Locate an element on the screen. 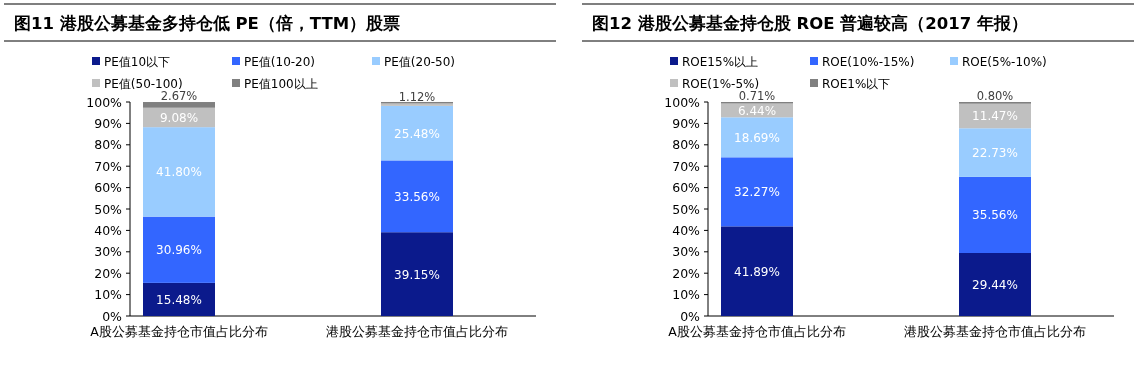 This screenshot has width=1140, height=377. data-label: 0.80% is located at coordinates (995, 96).